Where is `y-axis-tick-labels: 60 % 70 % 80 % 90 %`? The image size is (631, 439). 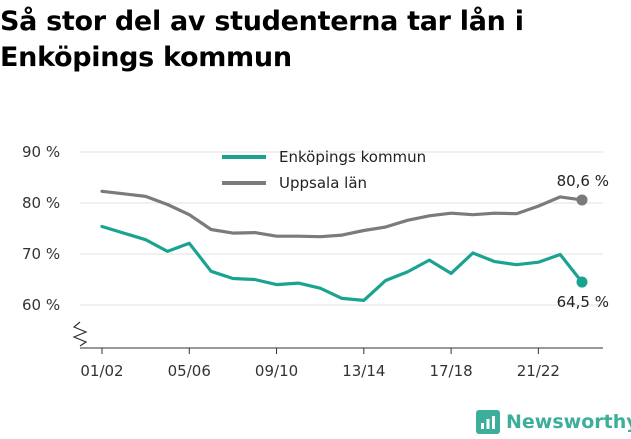 y-axis-tick-labels: 60 % 70 % 80 % 90 % is located at coordinates (41, 228).